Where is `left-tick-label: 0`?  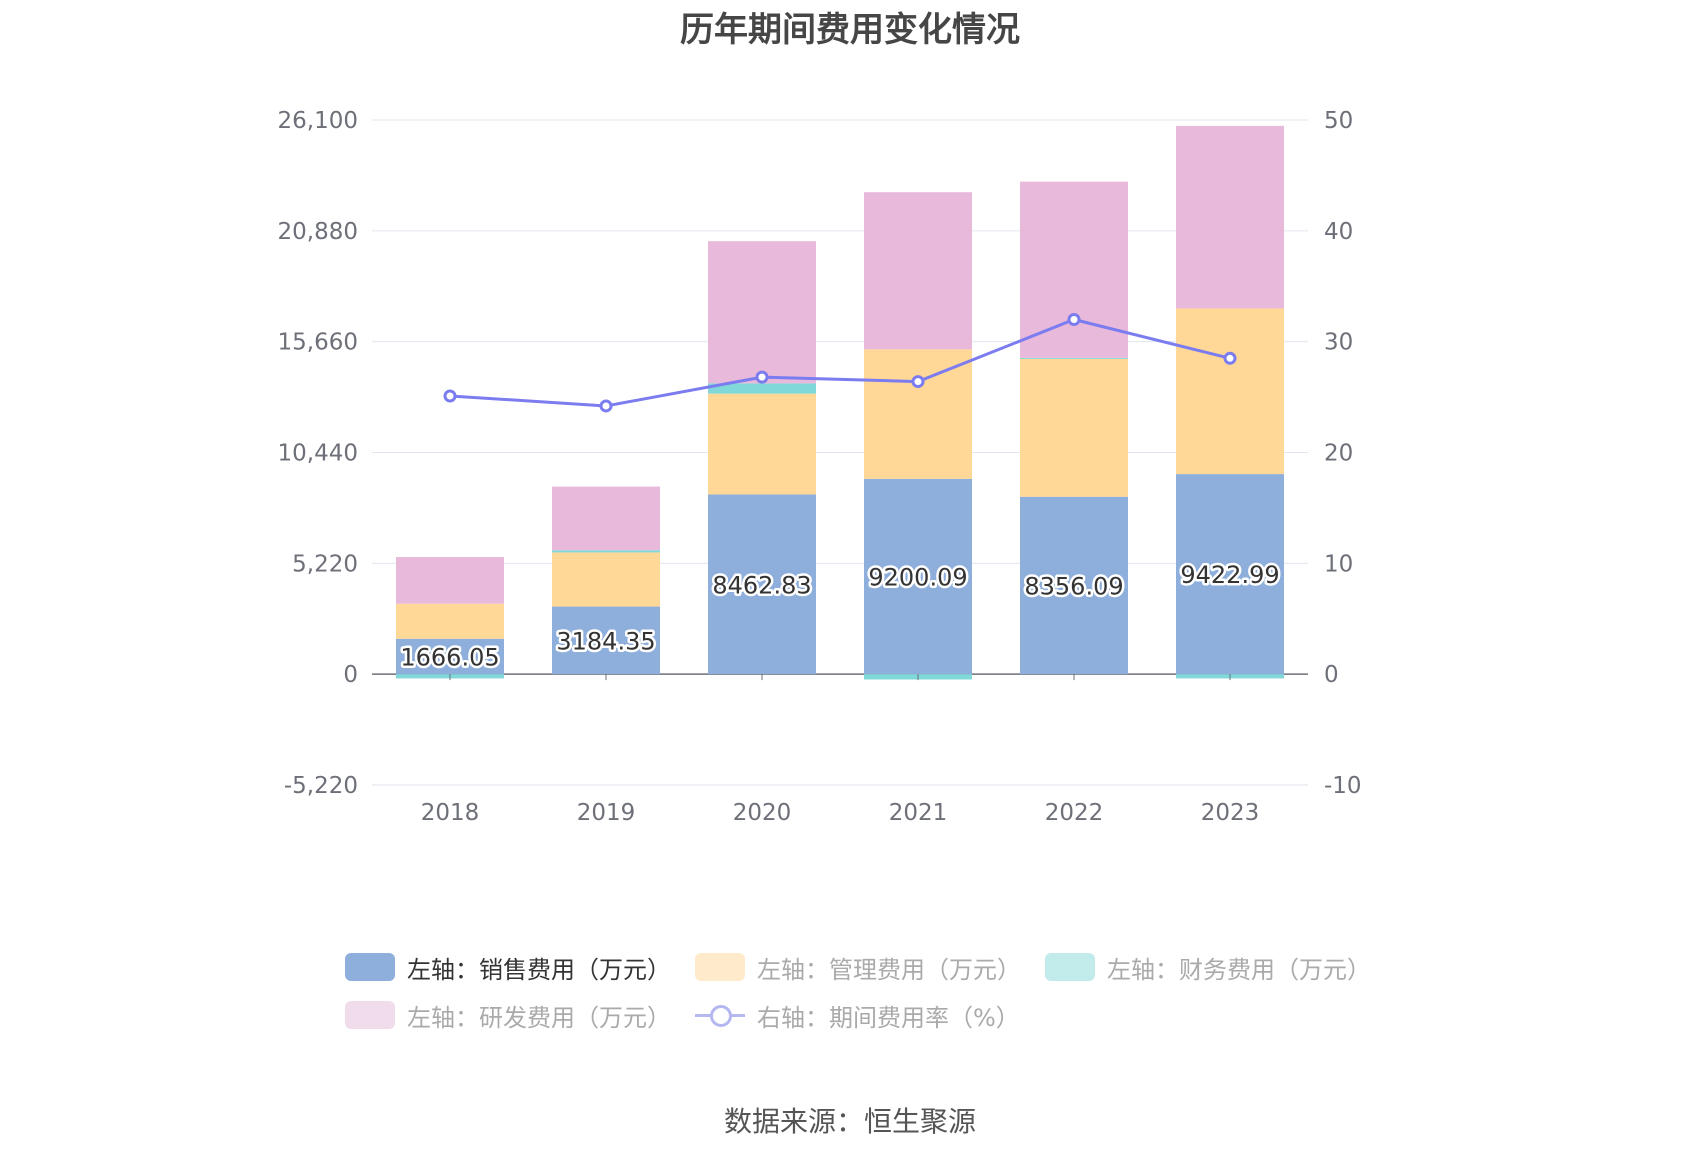 left-tick-label: 0 is located at coordinates (350, 675).